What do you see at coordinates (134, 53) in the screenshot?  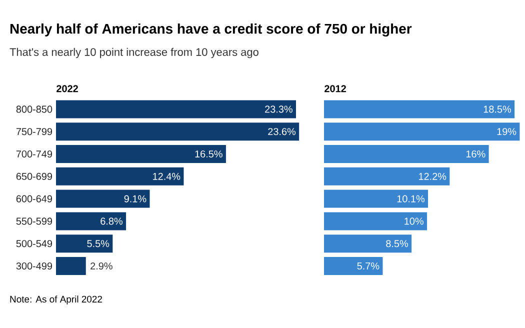 I see `chart-subtitle: That's a nearly 10 point increase from 10 years ago` at bounding box center [134, 53].